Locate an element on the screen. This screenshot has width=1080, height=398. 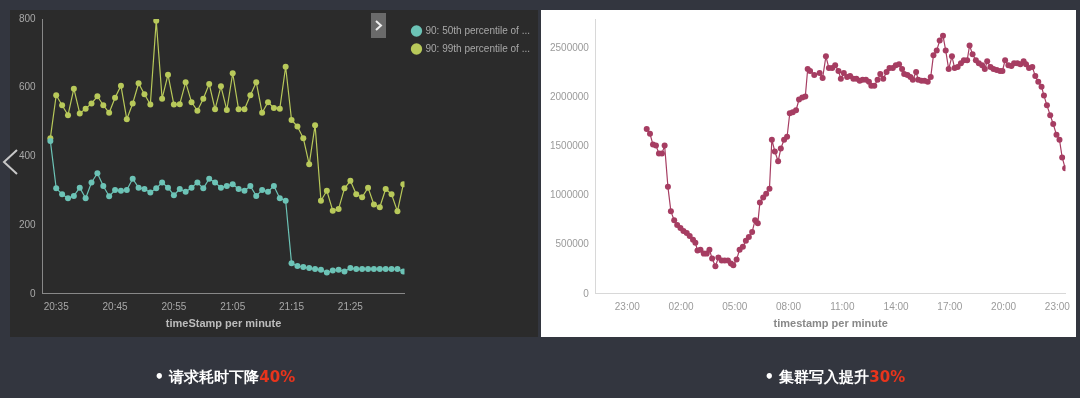
x-tick-label: 14:00 is located at coordinates (896, 306).